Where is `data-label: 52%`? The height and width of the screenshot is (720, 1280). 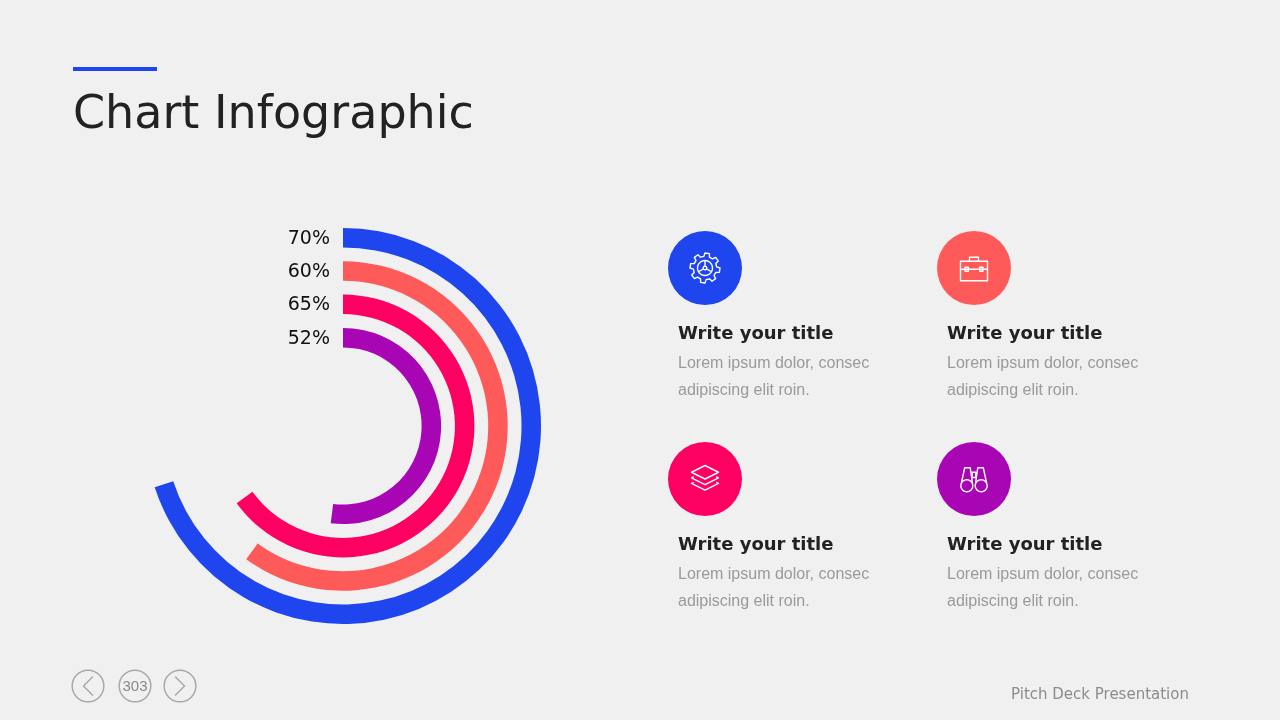 data-label: 52% is located at coordinates (308, 336).